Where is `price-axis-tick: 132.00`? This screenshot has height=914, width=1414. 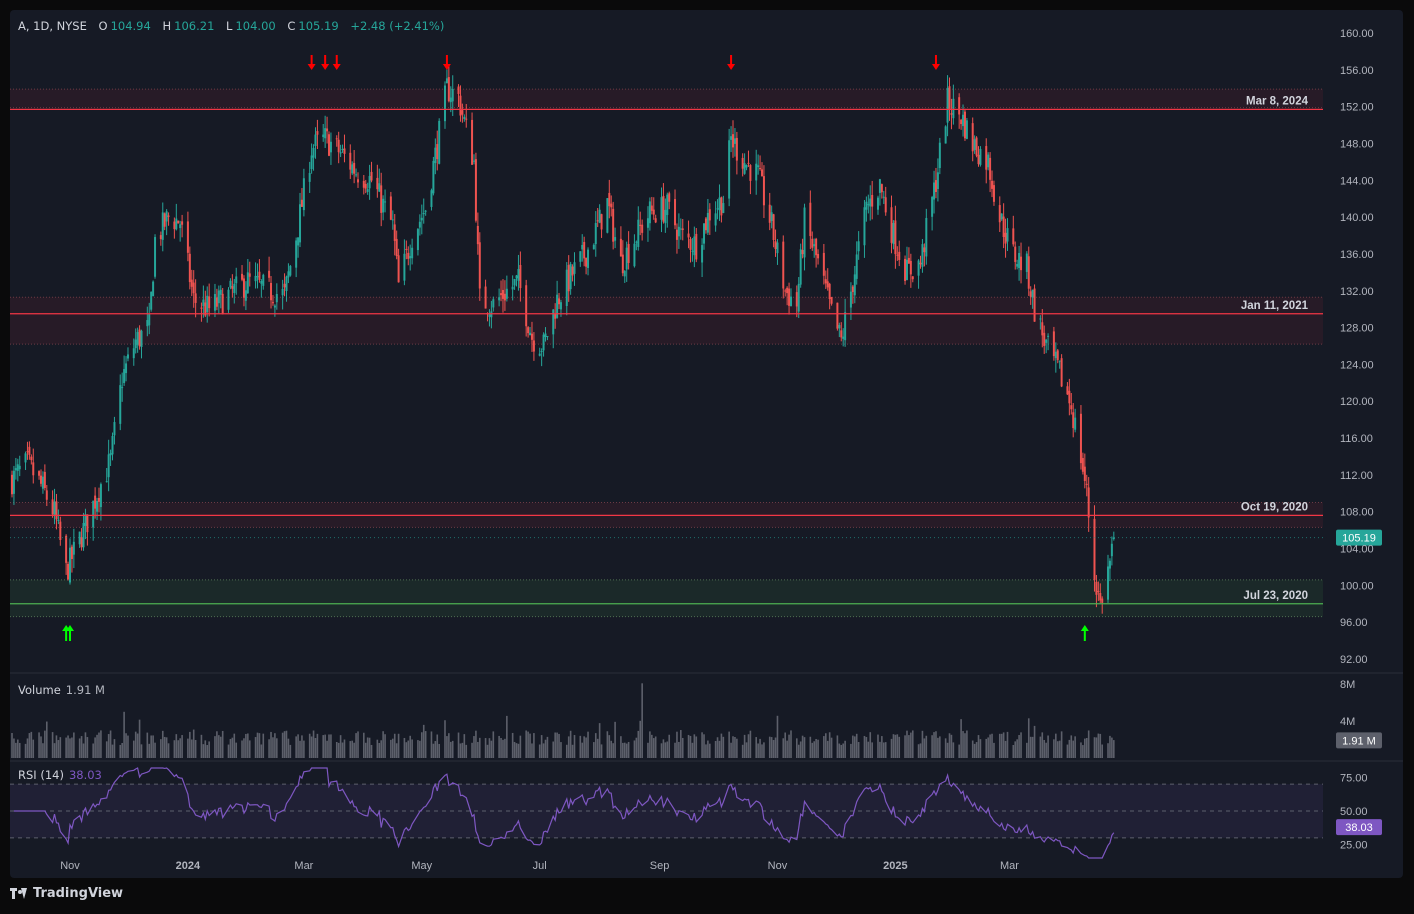 price-axis-tick: 132.00 is located at coordinates (1357, 292).